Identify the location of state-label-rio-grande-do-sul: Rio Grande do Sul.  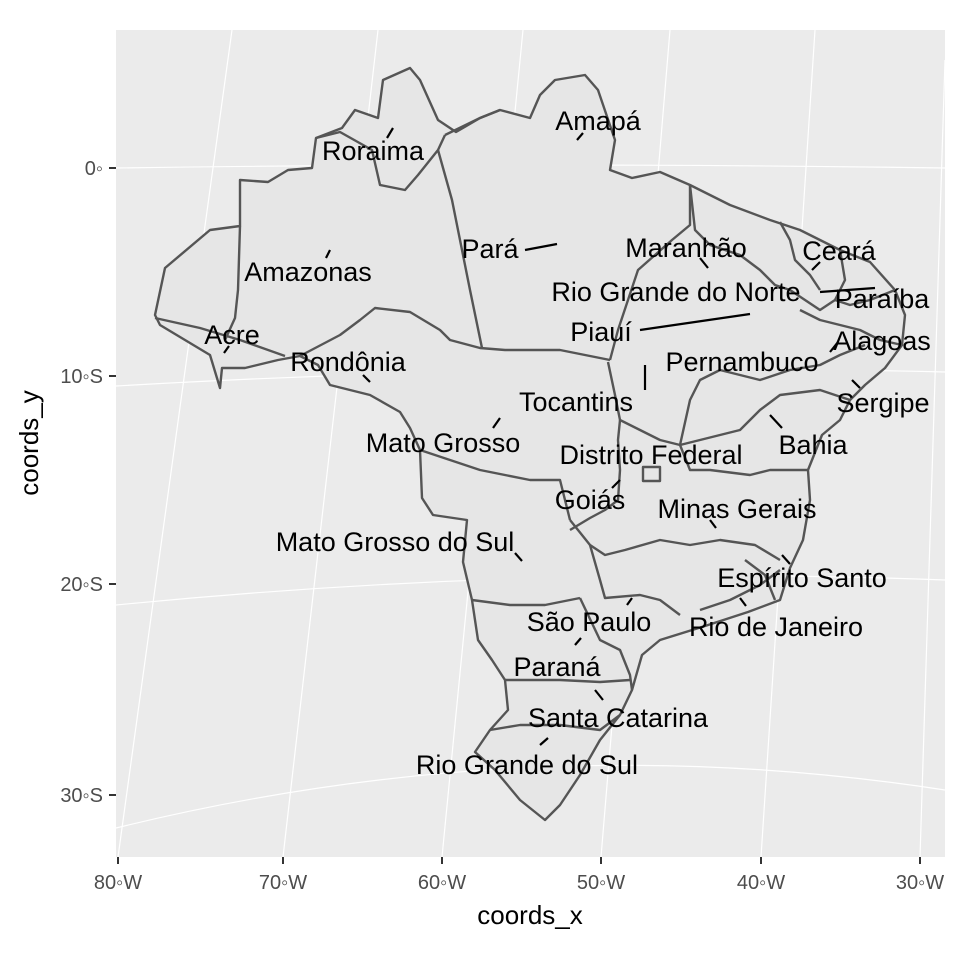
(527, 765).